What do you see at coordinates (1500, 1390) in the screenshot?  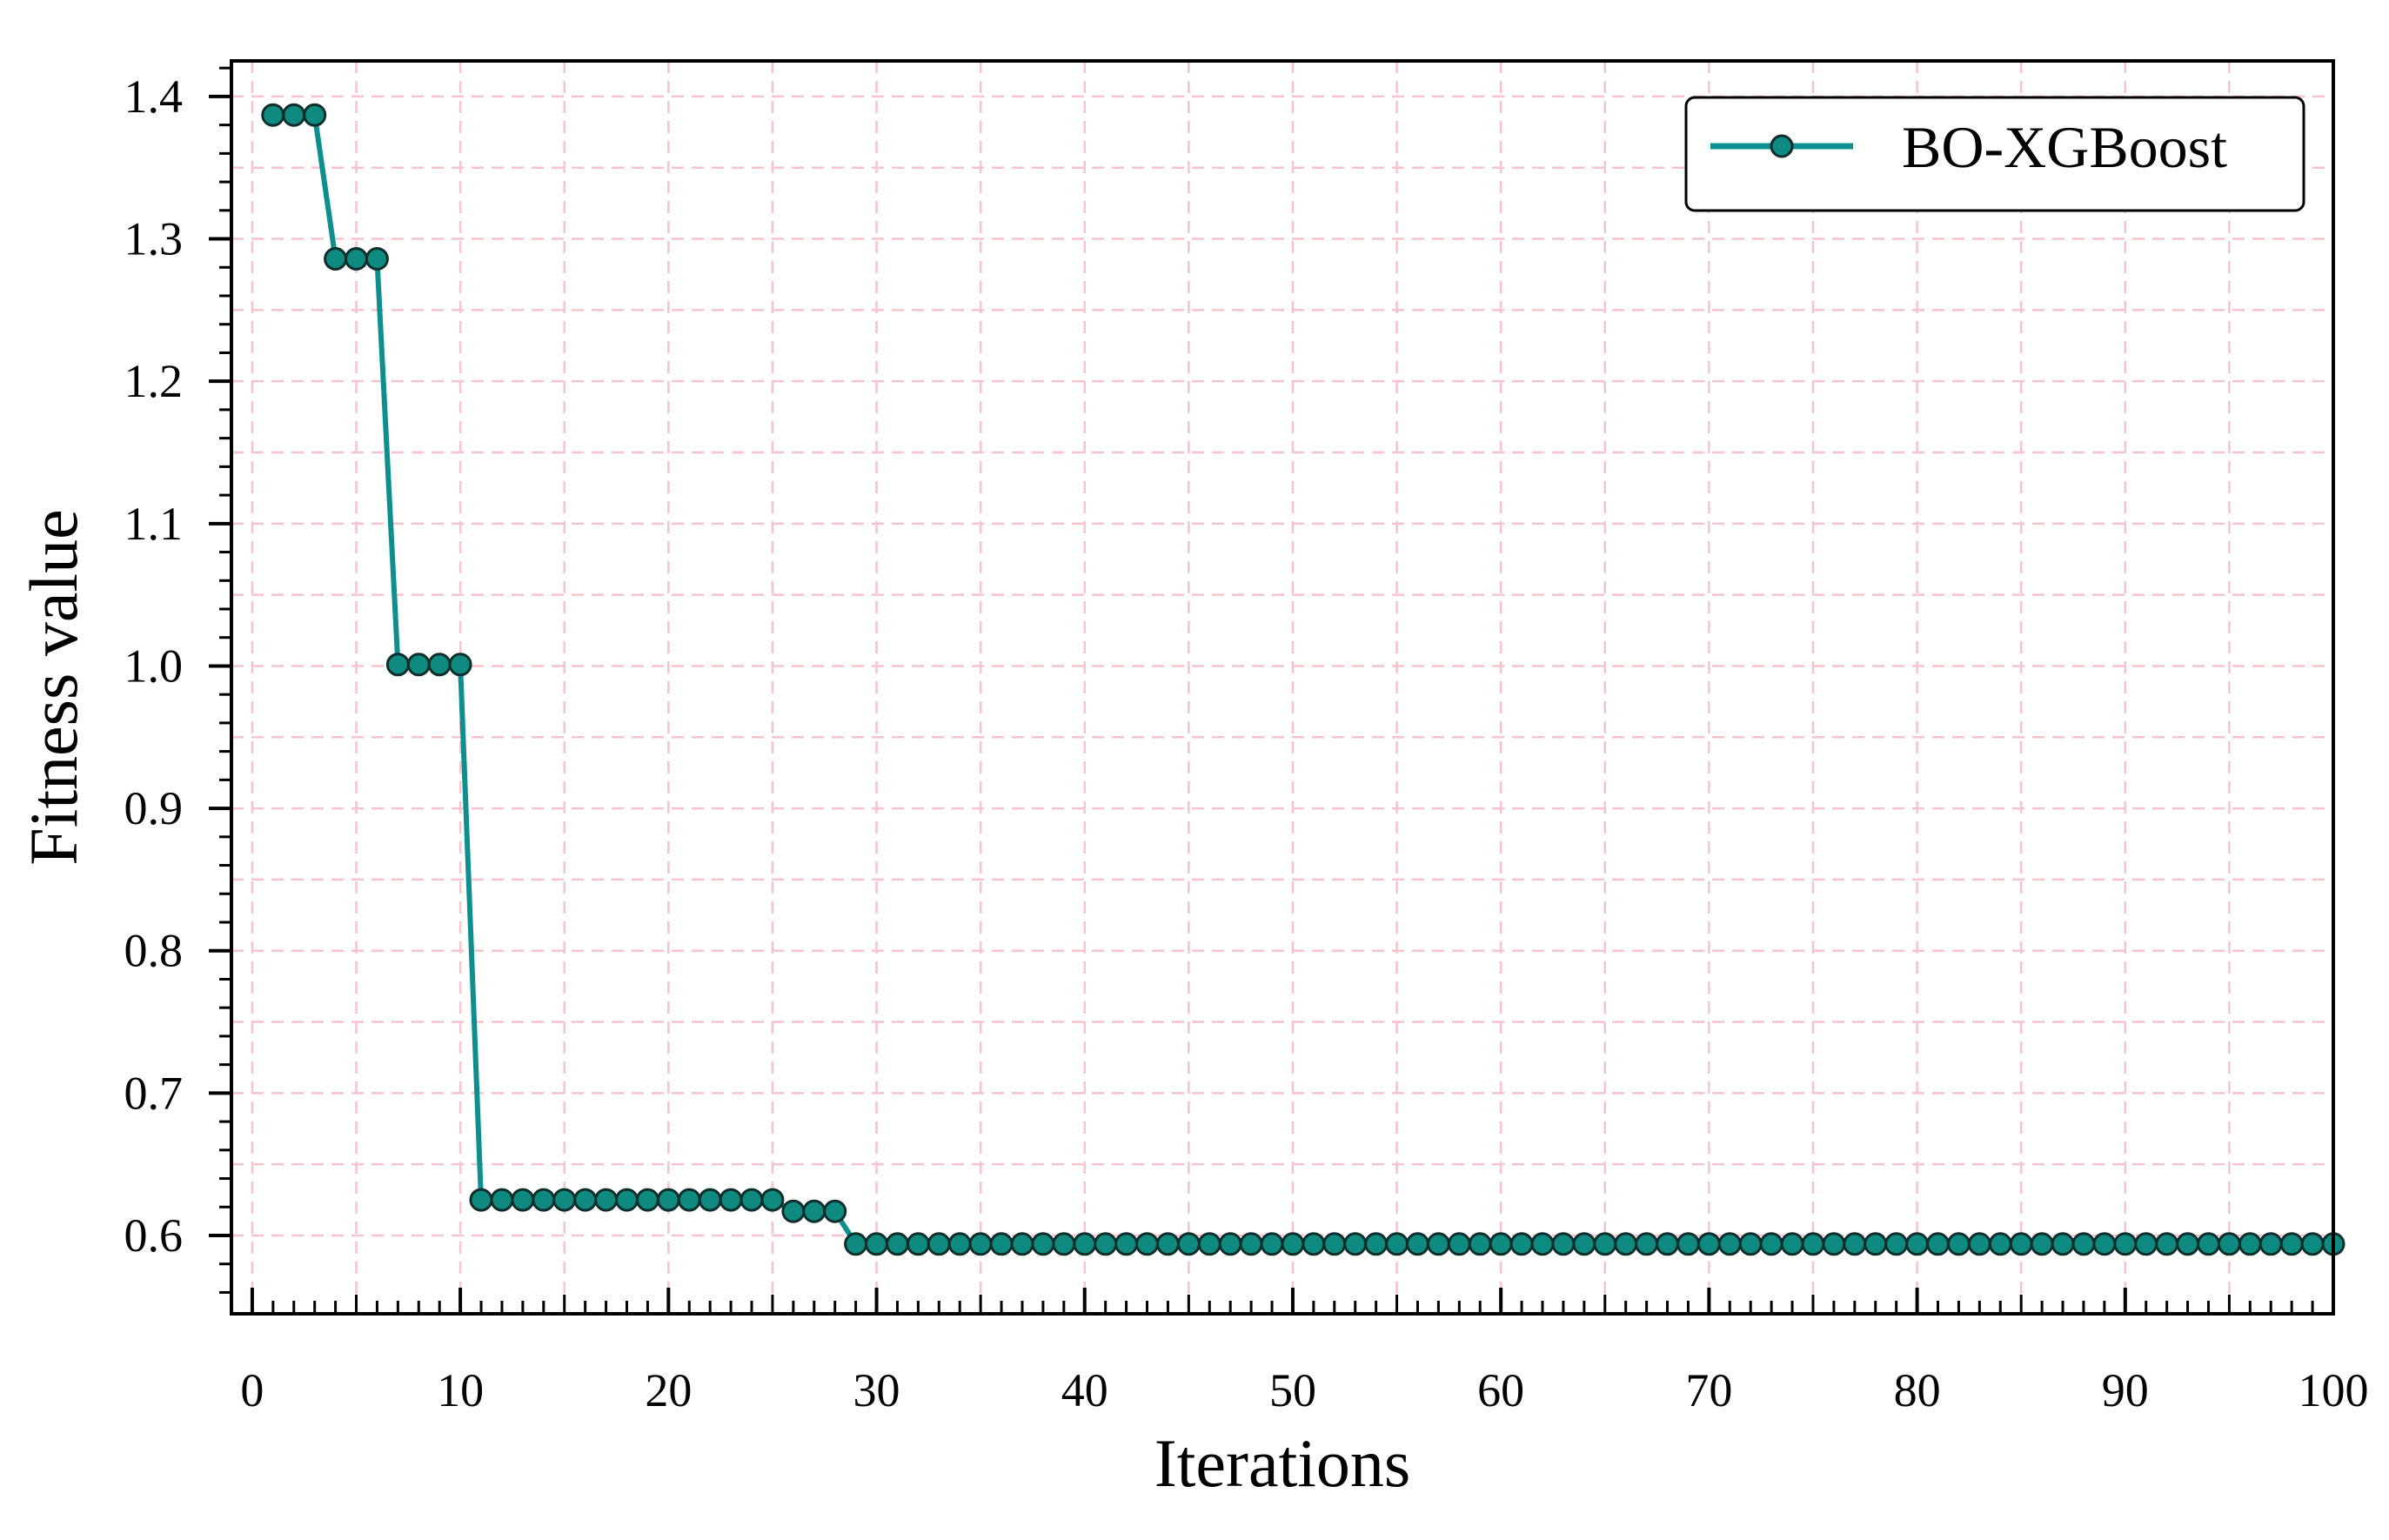 I see `x-tick-label: 60` at bounding box center [1500, 1390].